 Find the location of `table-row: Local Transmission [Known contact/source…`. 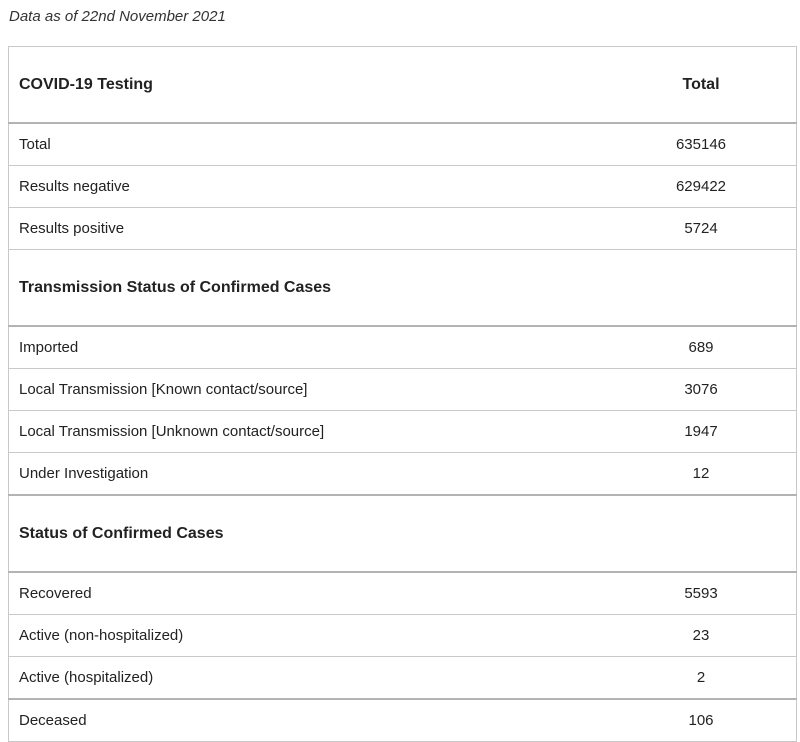

table-row: Local Transmission [Known contact/source… is located at coordinates (402, 389).